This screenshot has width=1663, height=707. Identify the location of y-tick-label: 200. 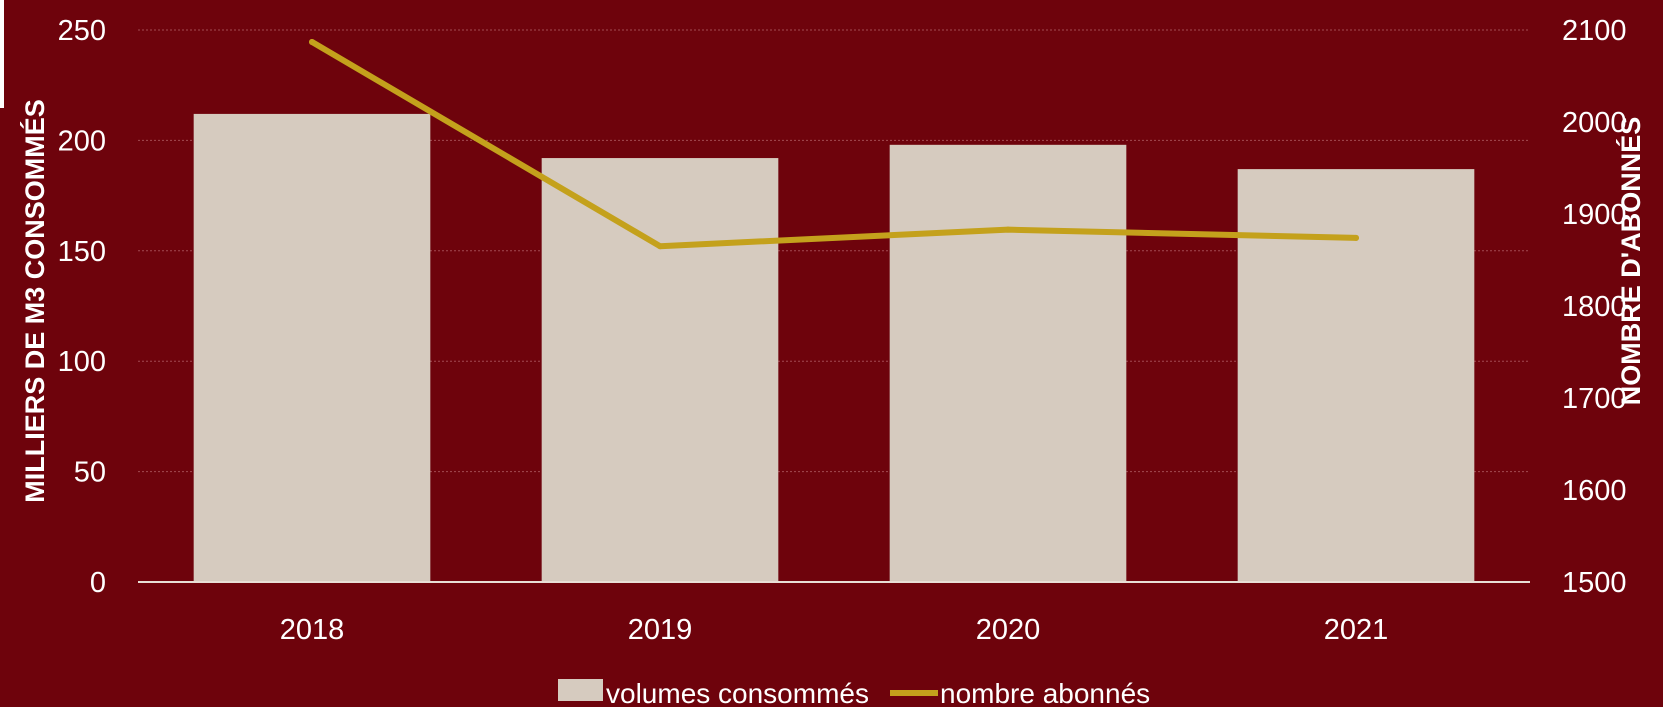
(82, 141).